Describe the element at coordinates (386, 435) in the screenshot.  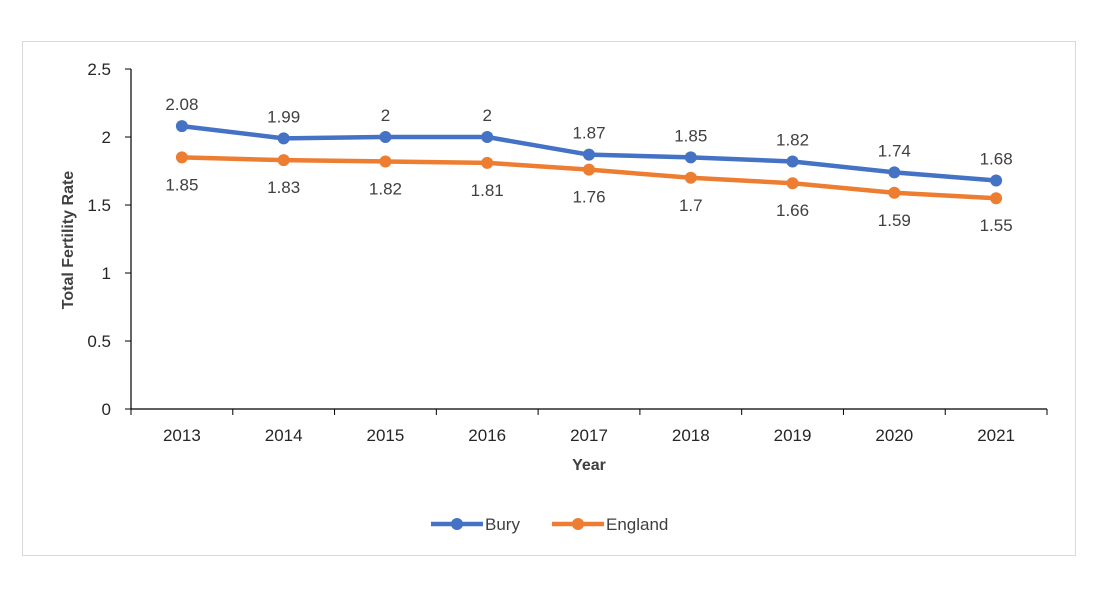
I see `x-tick-label: 2015` at that location.